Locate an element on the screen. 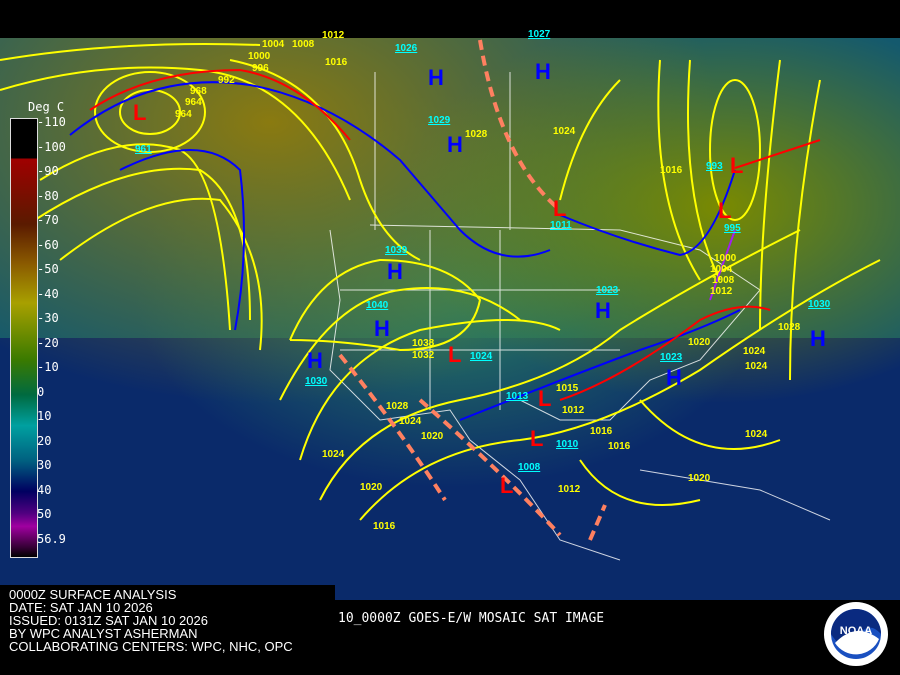 This screenshot has width=900, height=675. high-pressure-value: 1026 is located at coordinates (406, 48).